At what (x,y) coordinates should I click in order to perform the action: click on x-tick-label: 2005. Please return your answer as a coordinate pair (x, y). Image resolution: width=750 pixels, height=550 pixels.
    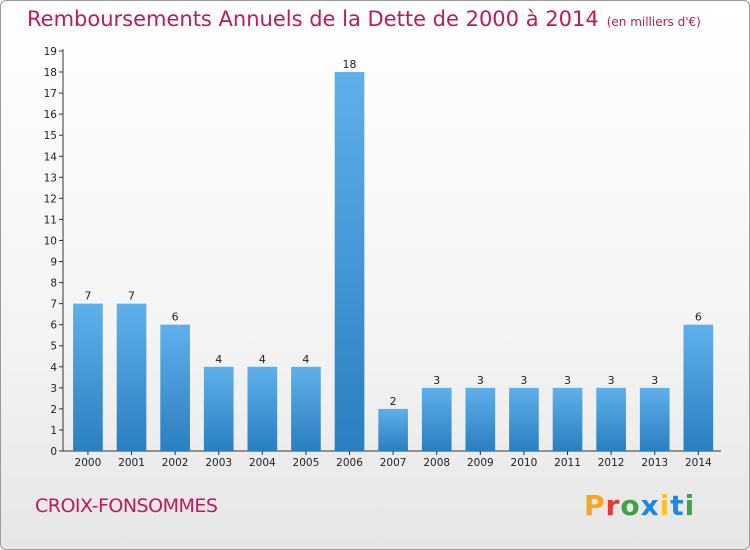
    Looking at the image, I should click on (306, 463).